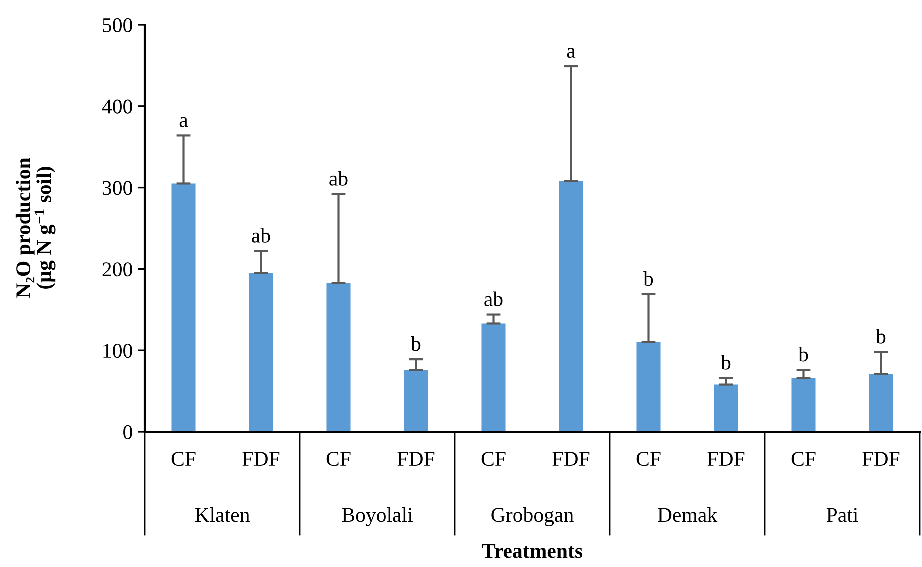 This screenshot has height=567, width=922. What do you see at coordinates (117, 25) in the screenshot?
I see `y-tick-label: 500` at bounding box center [117, 25].